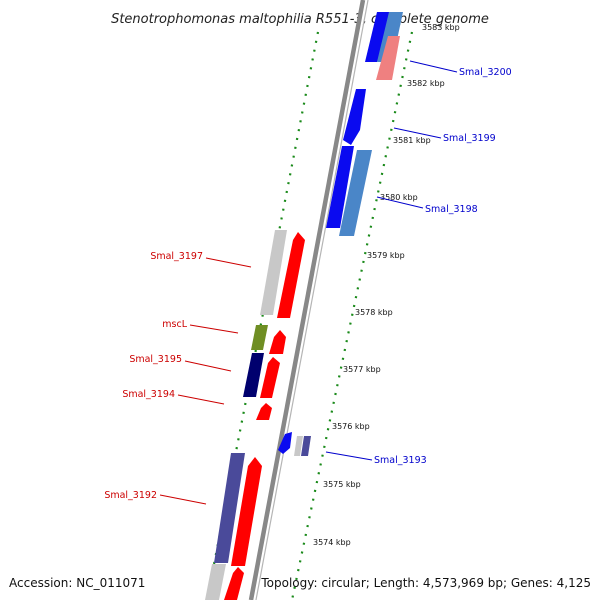  What do you see at coordinates (351, 426) in the screenshot?
I see `scale-label: 3576 kbp` at bounding box center [351, 426].